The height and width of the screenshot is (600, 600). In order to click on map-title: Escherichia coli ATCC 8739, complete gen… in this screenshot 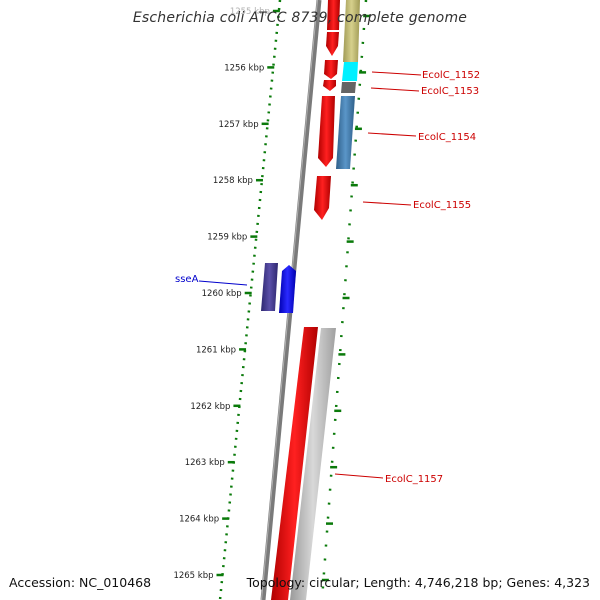, I will do `click(300, 18)`.